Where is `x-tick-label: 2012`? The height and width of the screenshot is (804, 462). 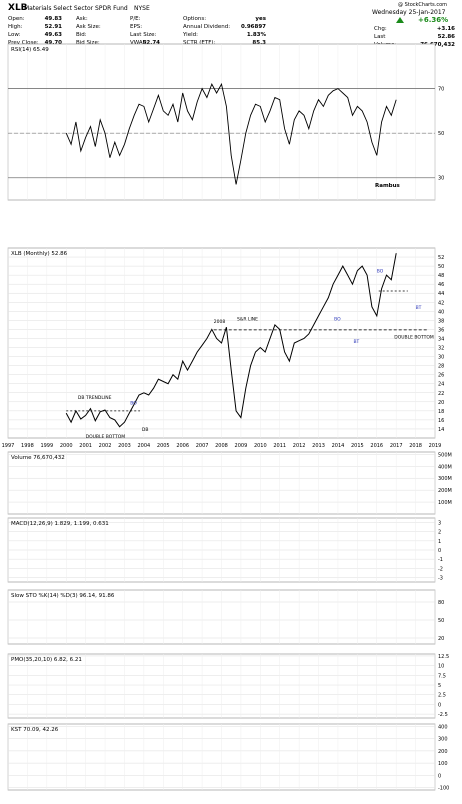
x-tick-label: 2012 is located at coordinates (299, 446).